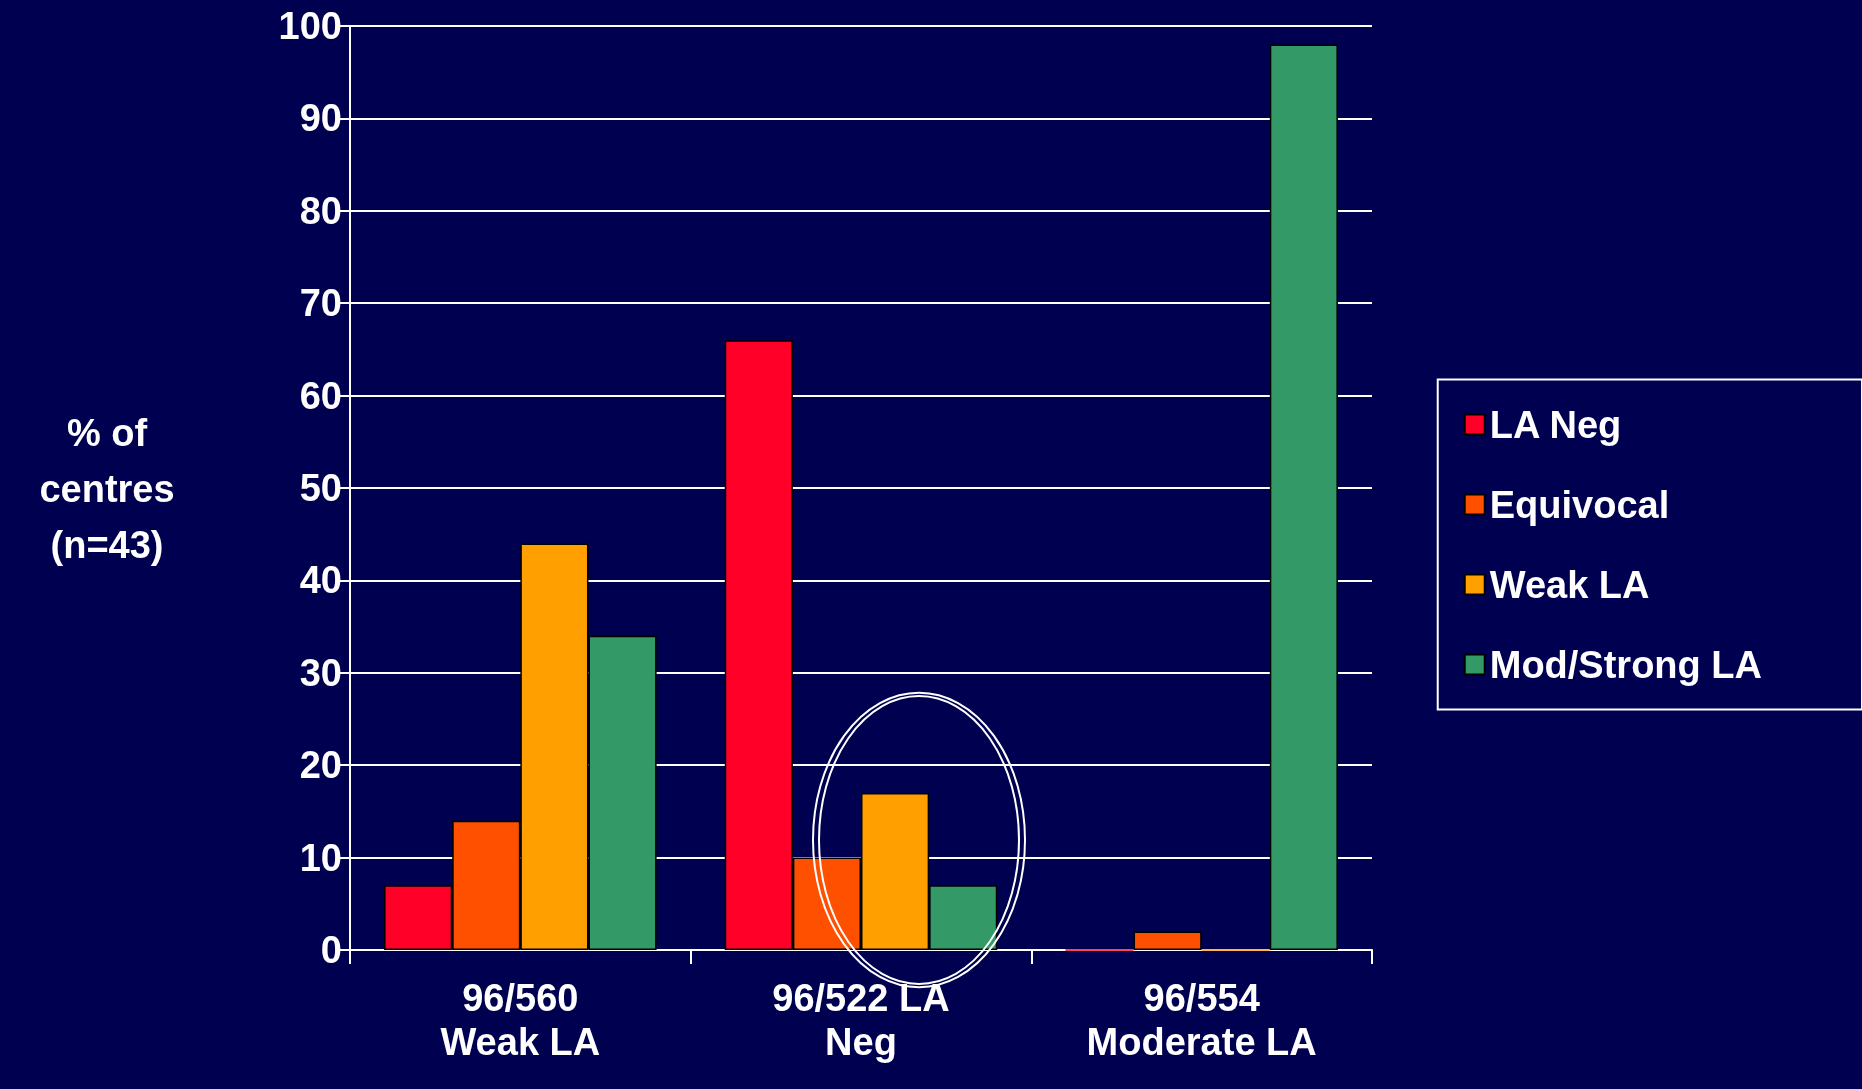 This screenshot has height=1089, width=1862. What do you see at coordinates (861, 1020) in the screenshot?
I see `x-tick-label: 96/522 LA Neg` at bounding box center [861, 1020].